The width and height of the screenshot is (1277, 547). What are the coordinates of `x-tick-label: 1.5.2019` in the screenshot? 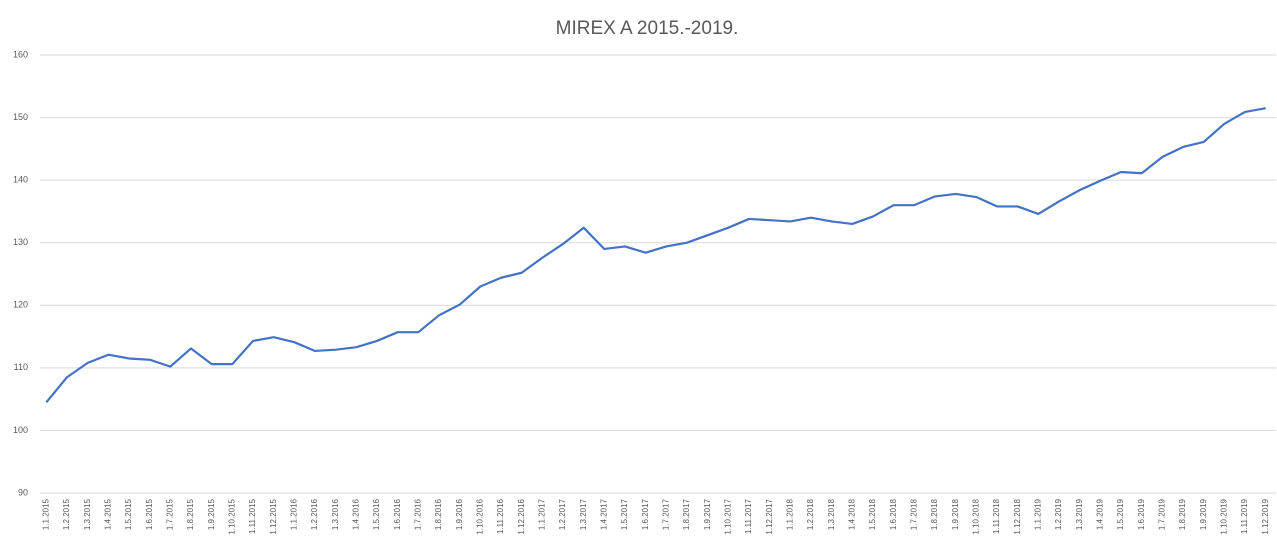 It's located at (1120, 514).